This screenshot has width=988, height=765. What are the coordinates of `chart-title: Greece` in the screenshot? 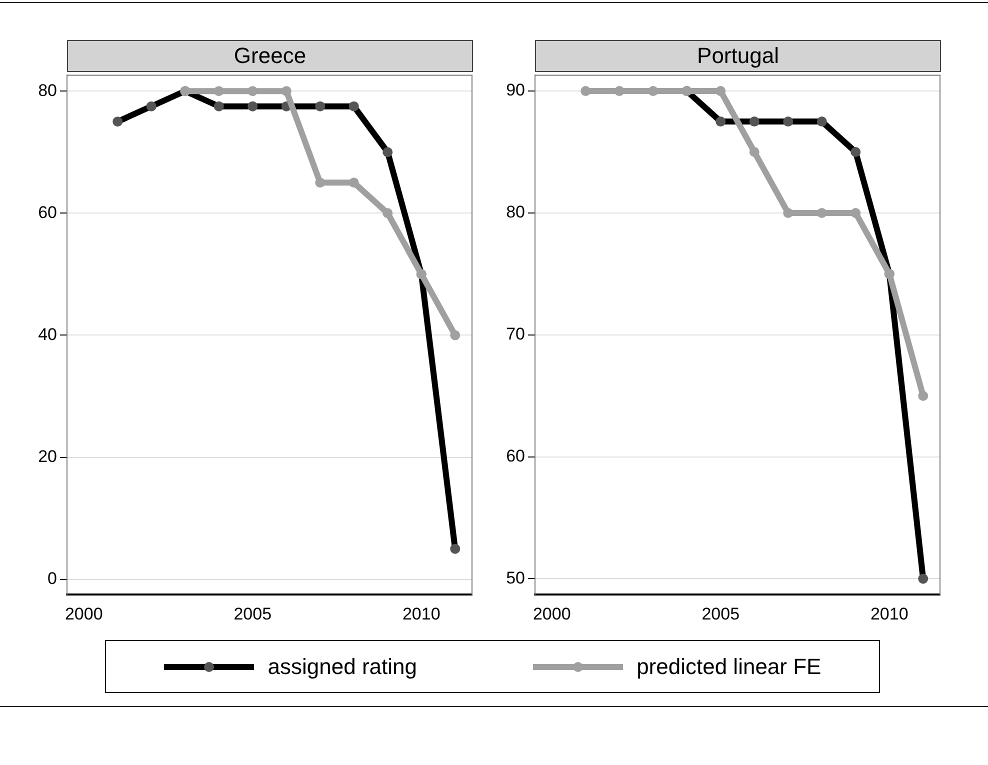 It's located at (270, 56).